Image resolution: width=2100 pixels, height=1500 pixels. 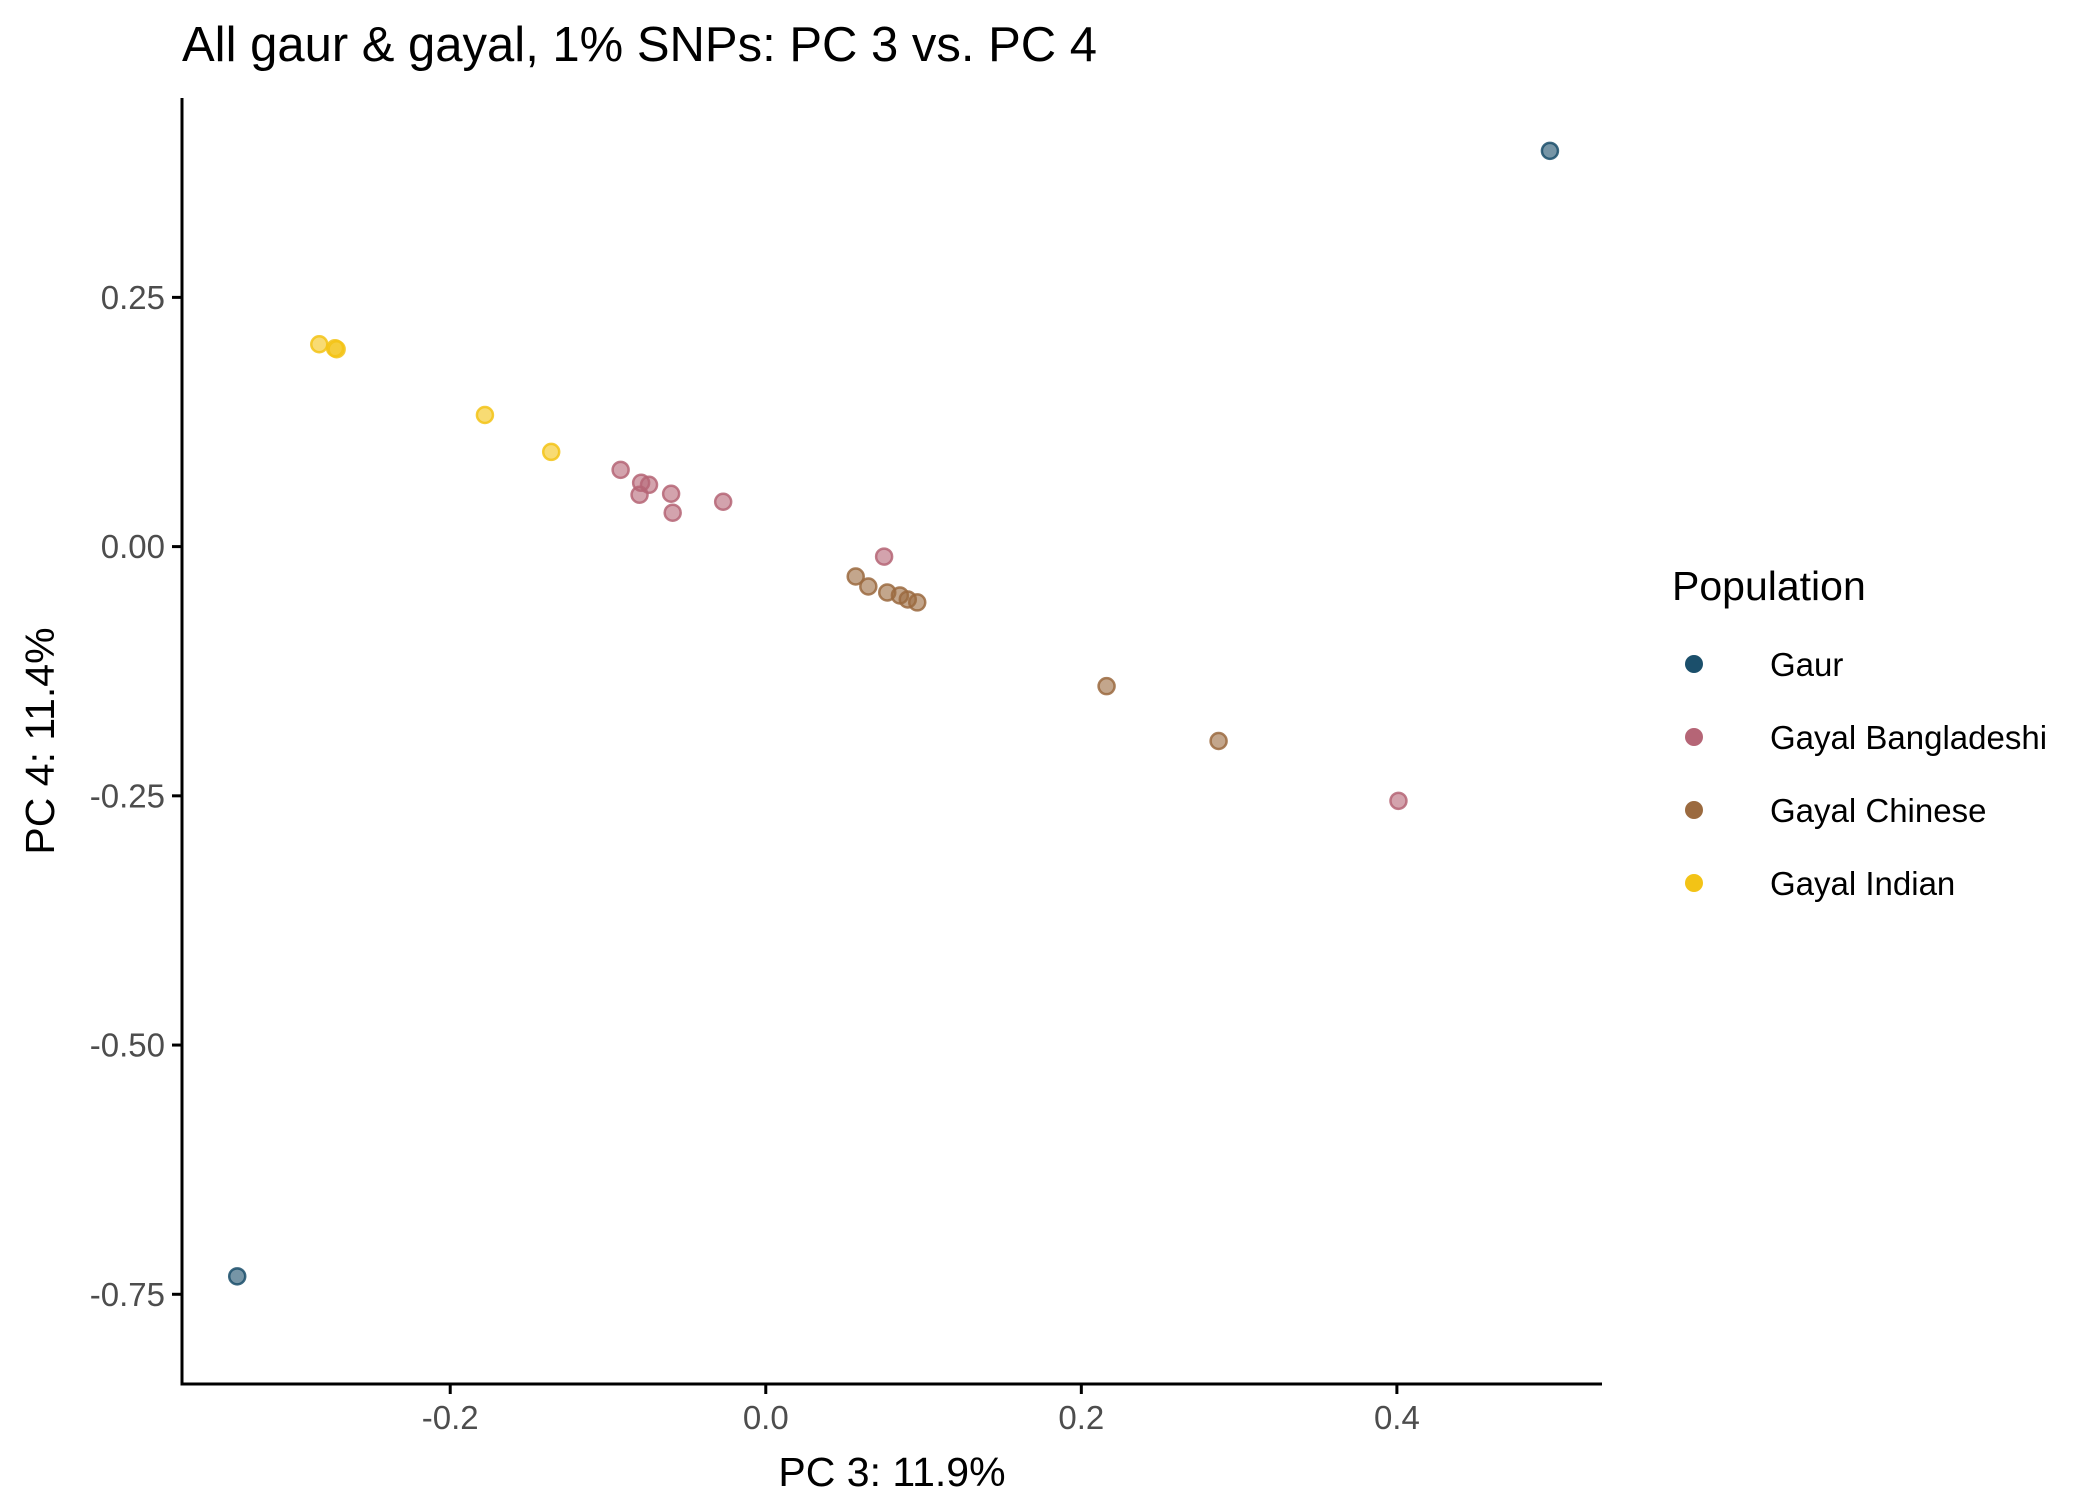 I want to click on y-tick-label: -0.75, so click(x=127, y=1294).